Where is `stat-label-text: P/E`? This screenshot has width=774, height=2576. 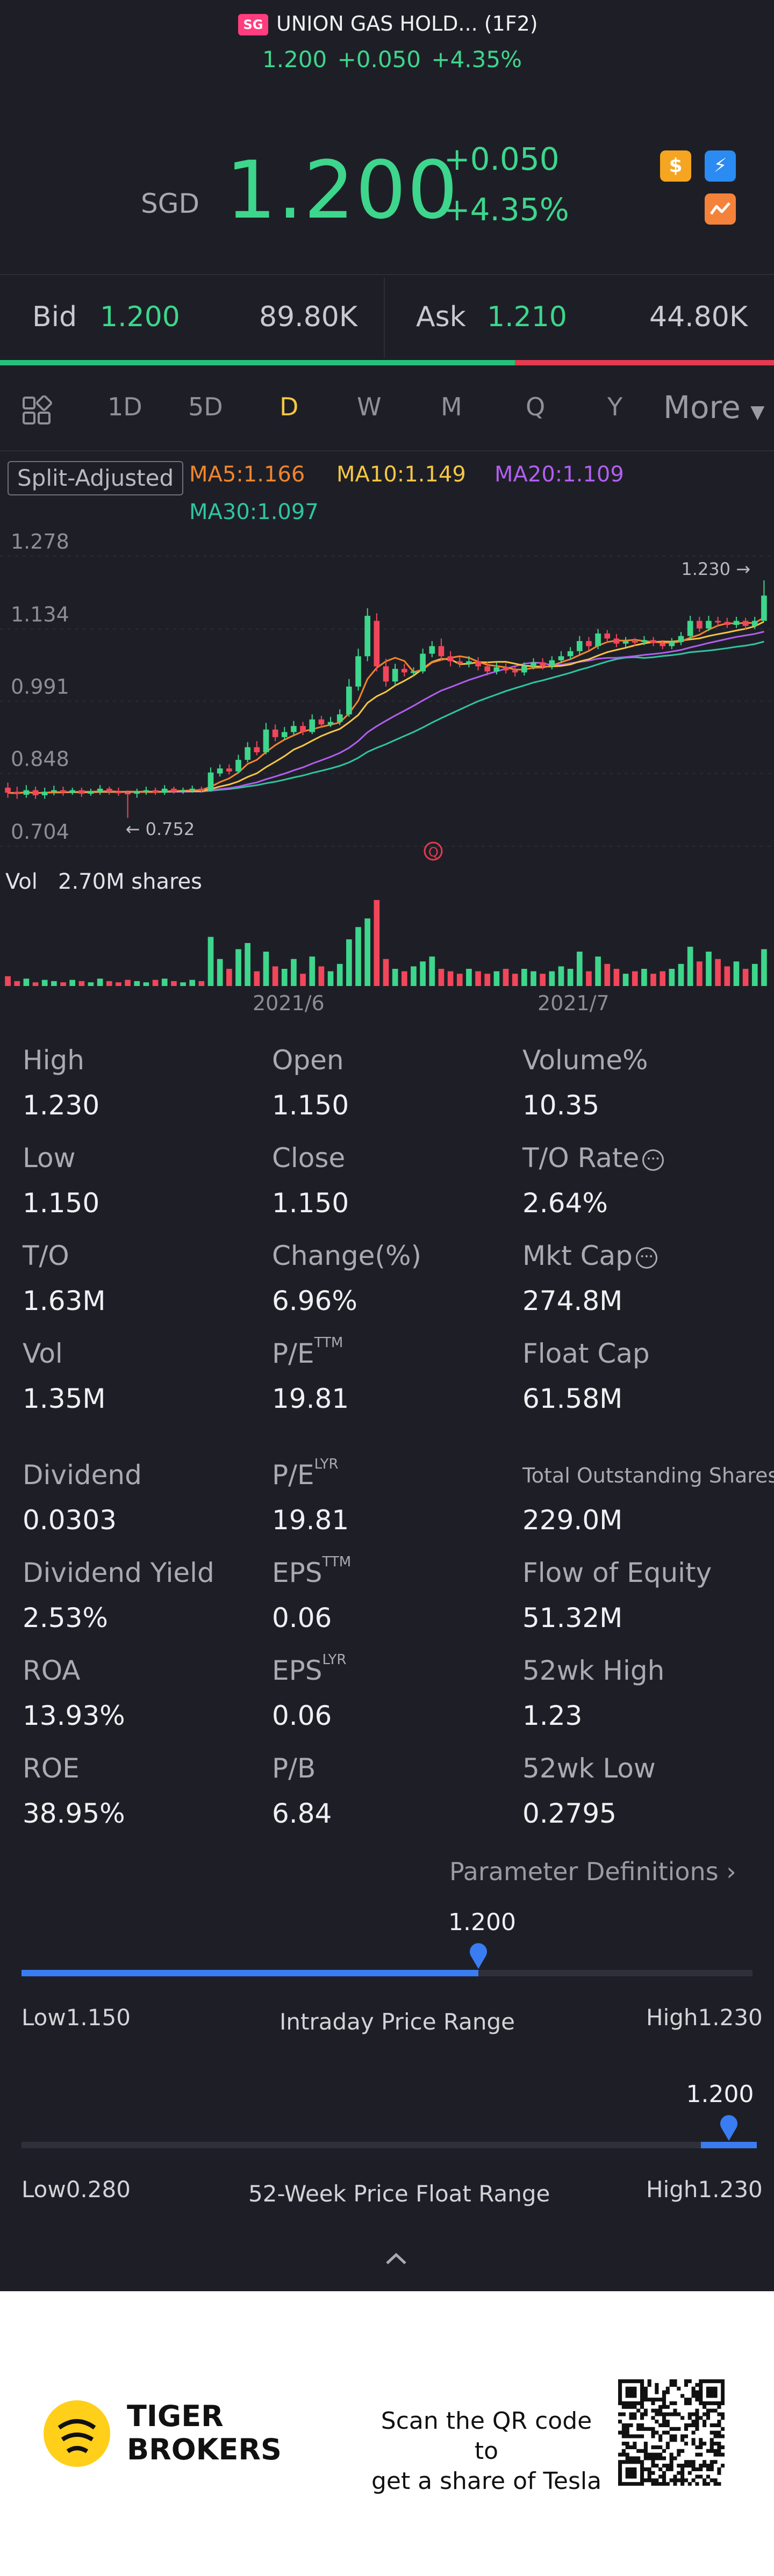 stat-label-text: P/E is located at coordinates (293, 1353).